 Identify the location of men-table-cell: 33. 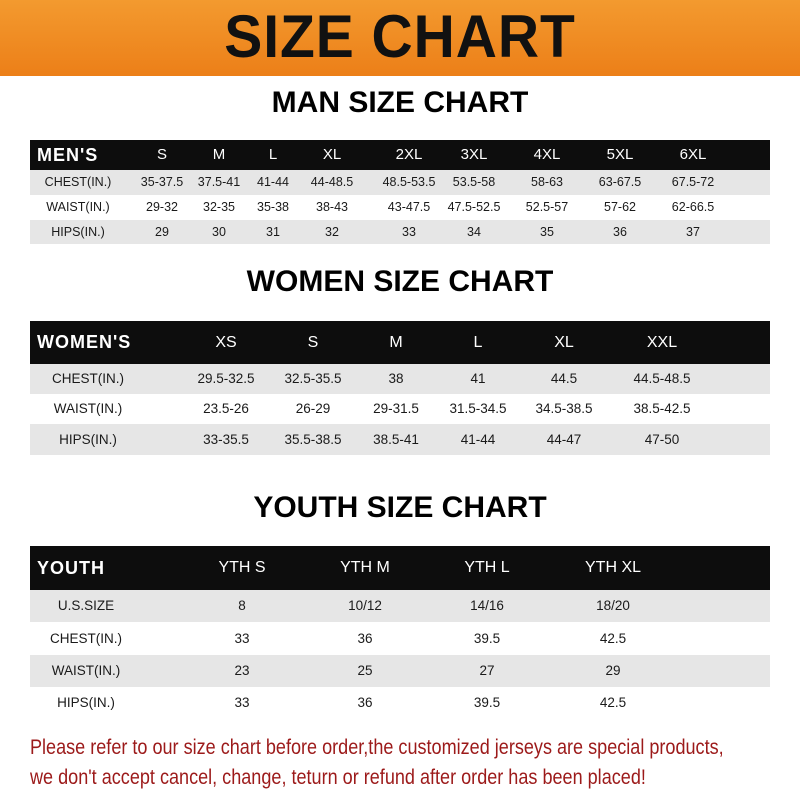
(409, 232).